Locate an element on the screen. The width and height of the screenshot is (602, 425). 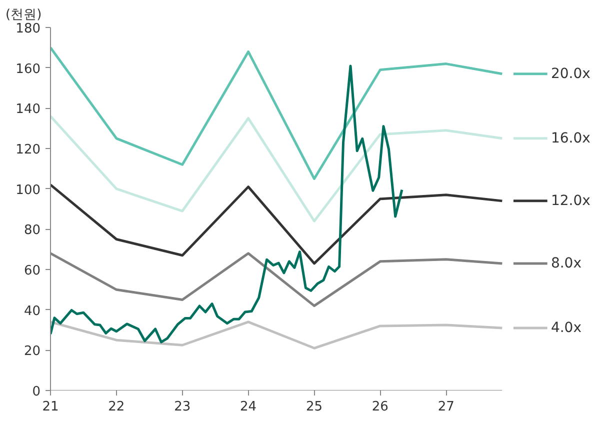
x-tick-label: 26 is located at coordinates (380, 407).